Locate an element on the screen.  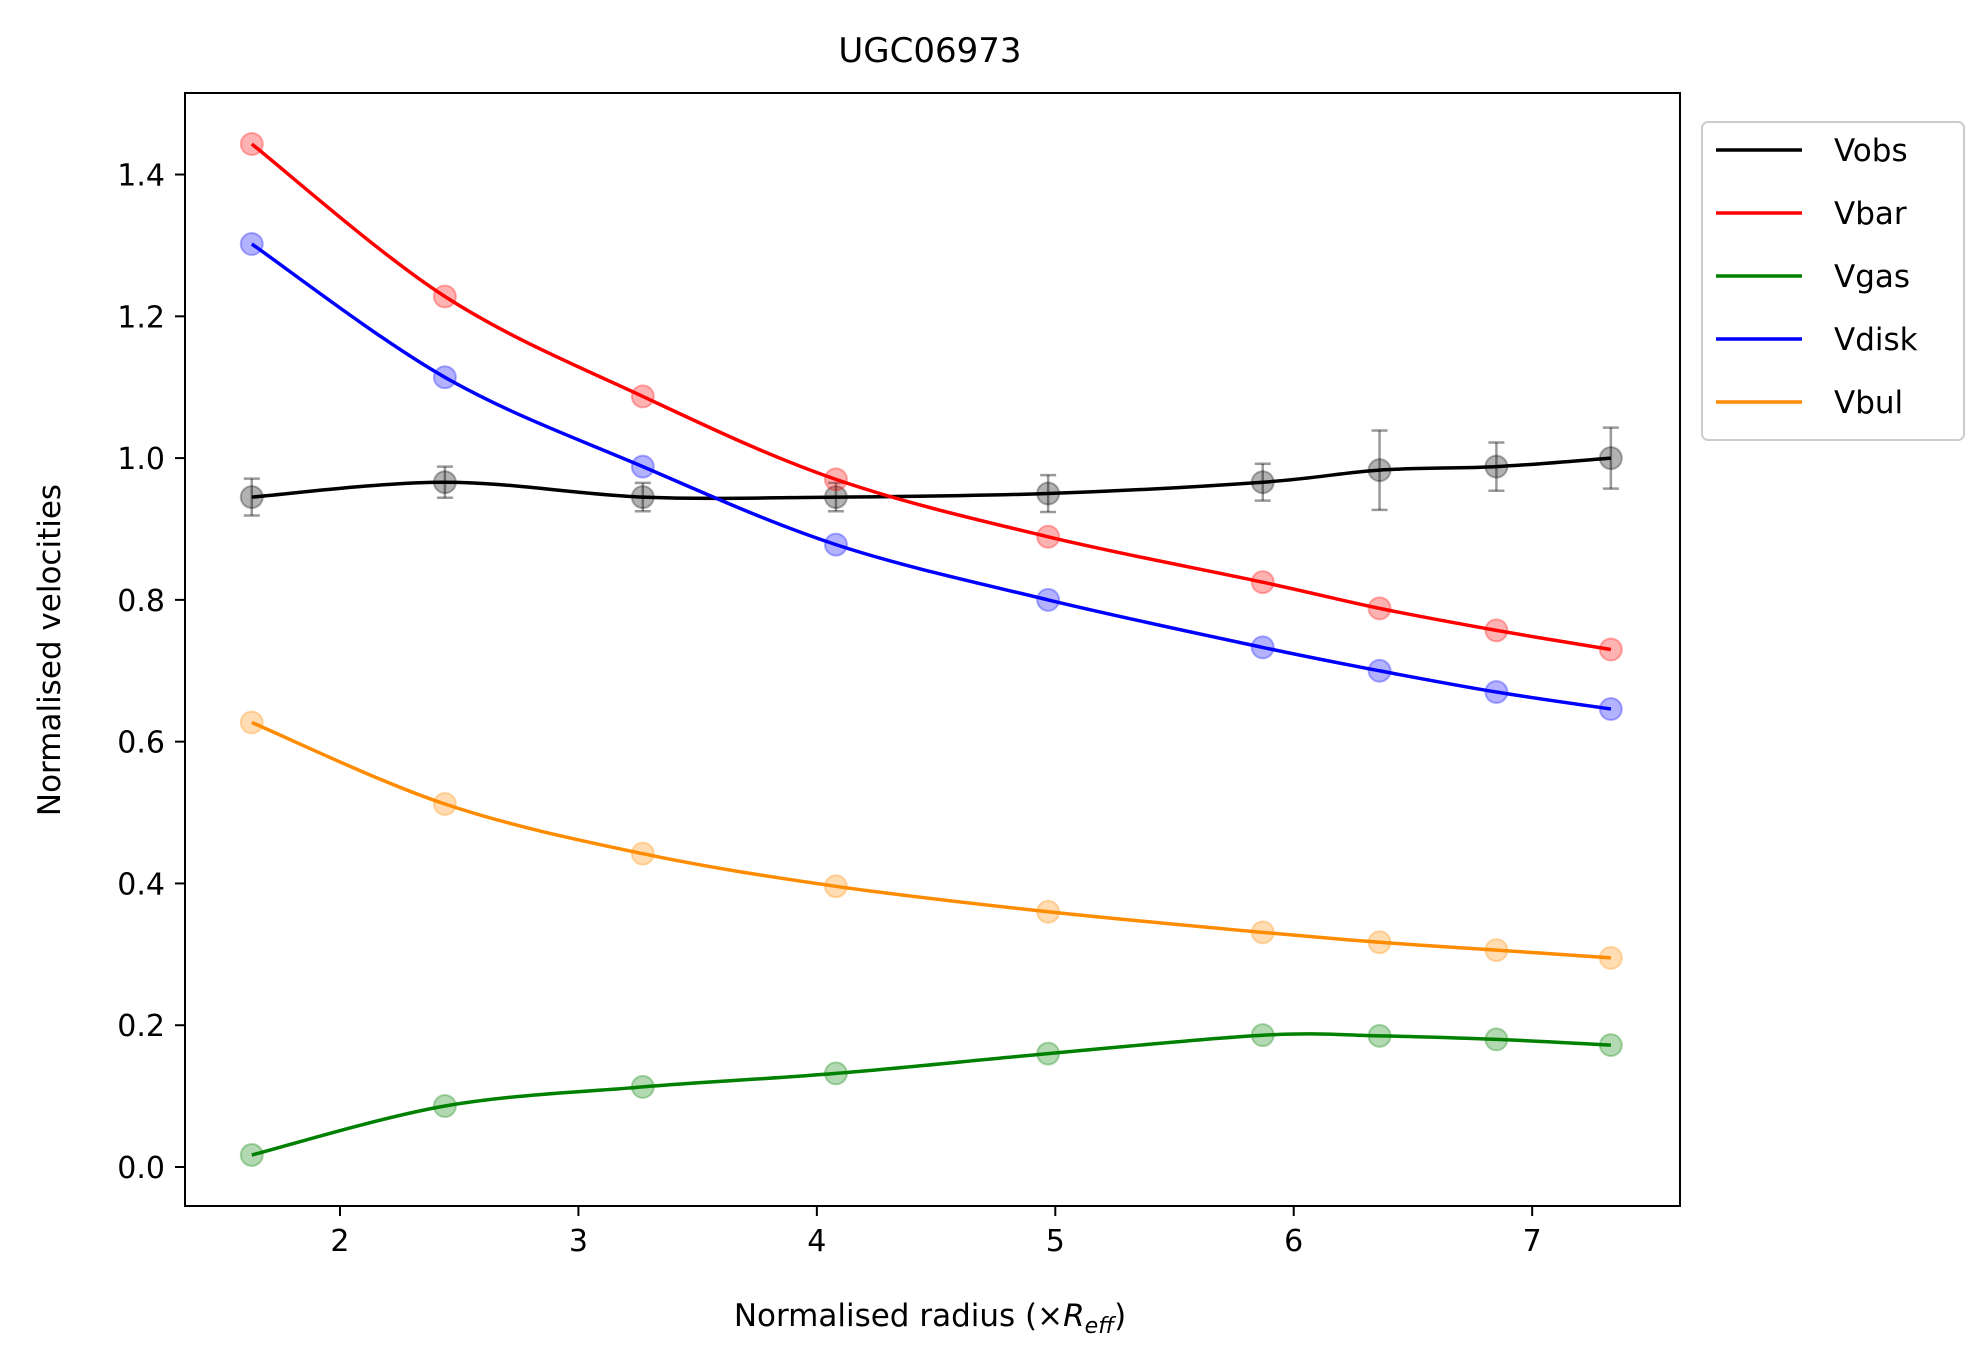
legend-label-vobs: Vobs is located at coordinates (1871, 151).